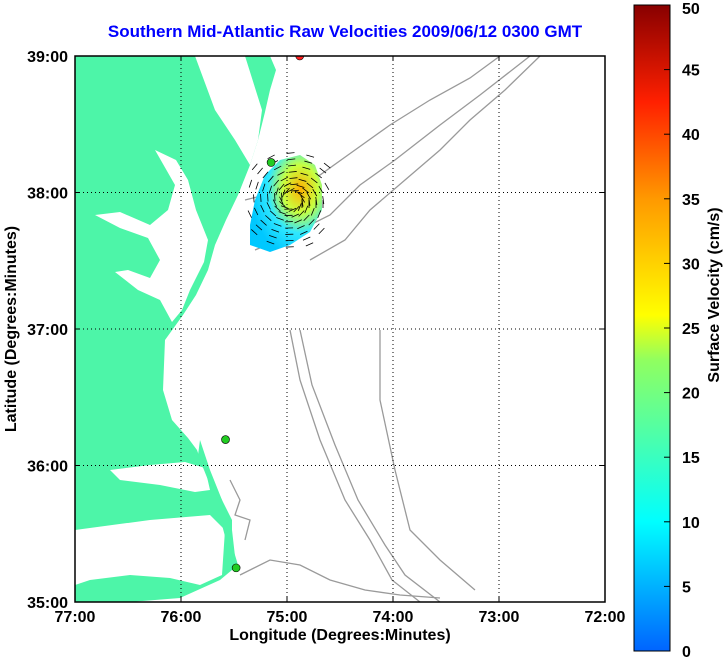 This screenshot has height=659, width=724. I want to click on colorbar-tick-label: 30, so click(691, 264).